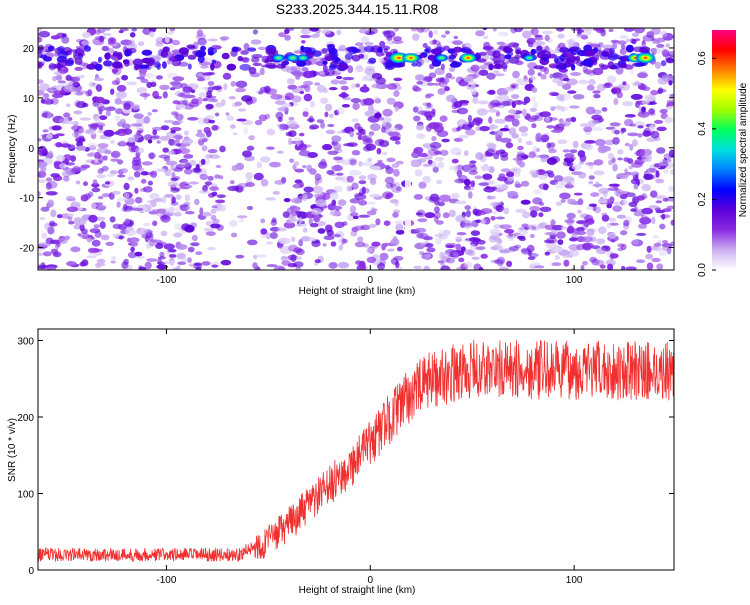  What do you see at coordinates (743, 149) in the screenshot?
I see `colorbar-label: Normalized spectral amplitude` at bounding box center [743, 149].